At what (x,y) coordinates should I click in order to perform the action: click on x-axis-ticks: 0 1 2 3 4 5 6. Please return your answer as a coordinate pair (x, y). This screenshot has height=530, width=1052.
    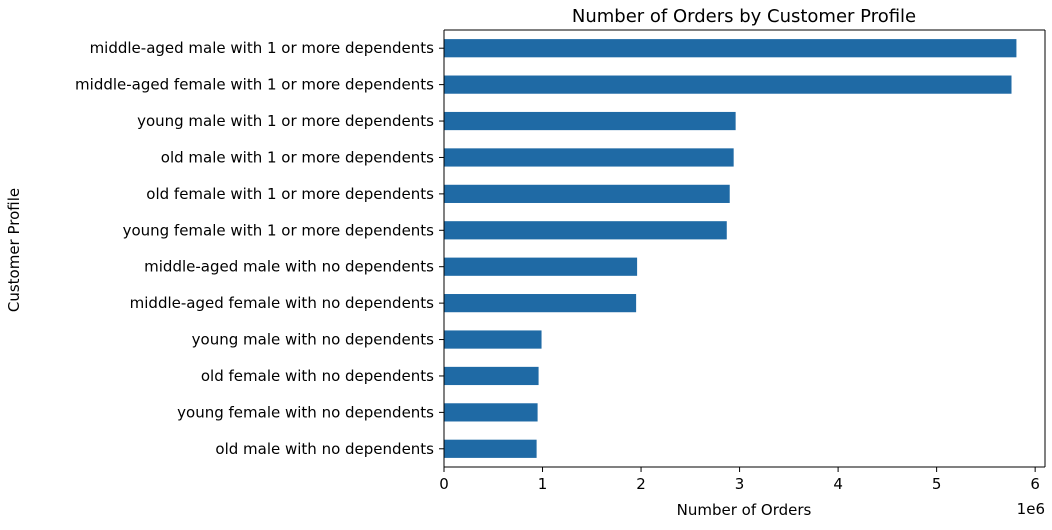
    Looking at the image, I should click on (739, 480).